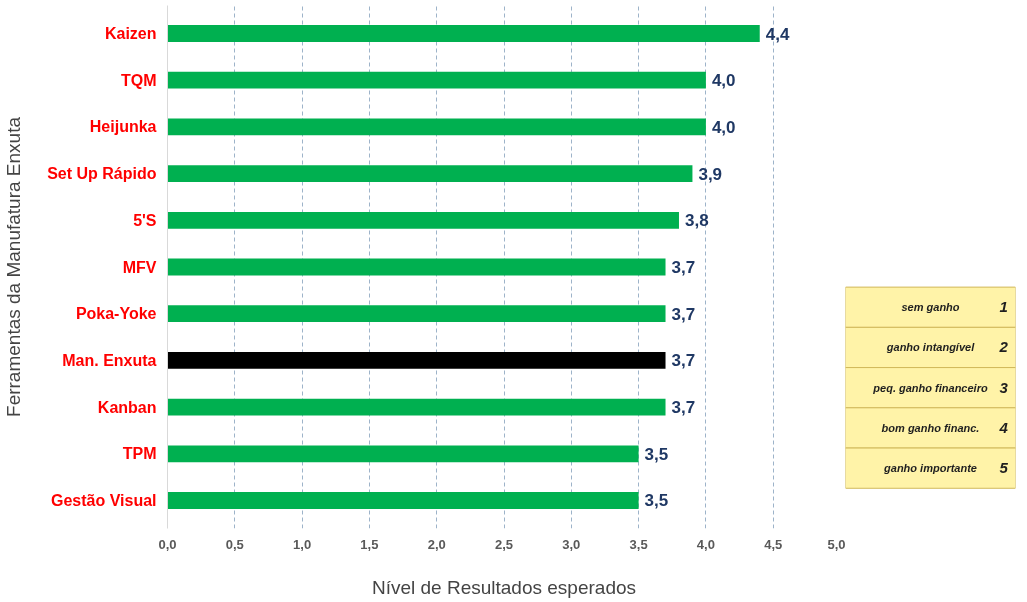 The image size is (1027, 602). Describe the element at coordinates (139, 267) in the screenshot. I see `y-tick-label: MFV` at that location.